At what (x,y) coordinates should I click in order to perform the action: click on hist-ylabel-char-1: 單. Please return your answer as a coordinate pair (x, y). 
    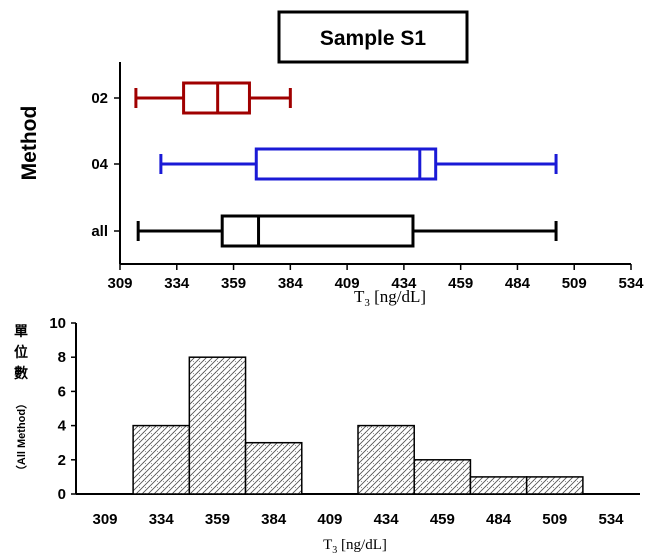
    Looking at the image, I should click on (21, 332).